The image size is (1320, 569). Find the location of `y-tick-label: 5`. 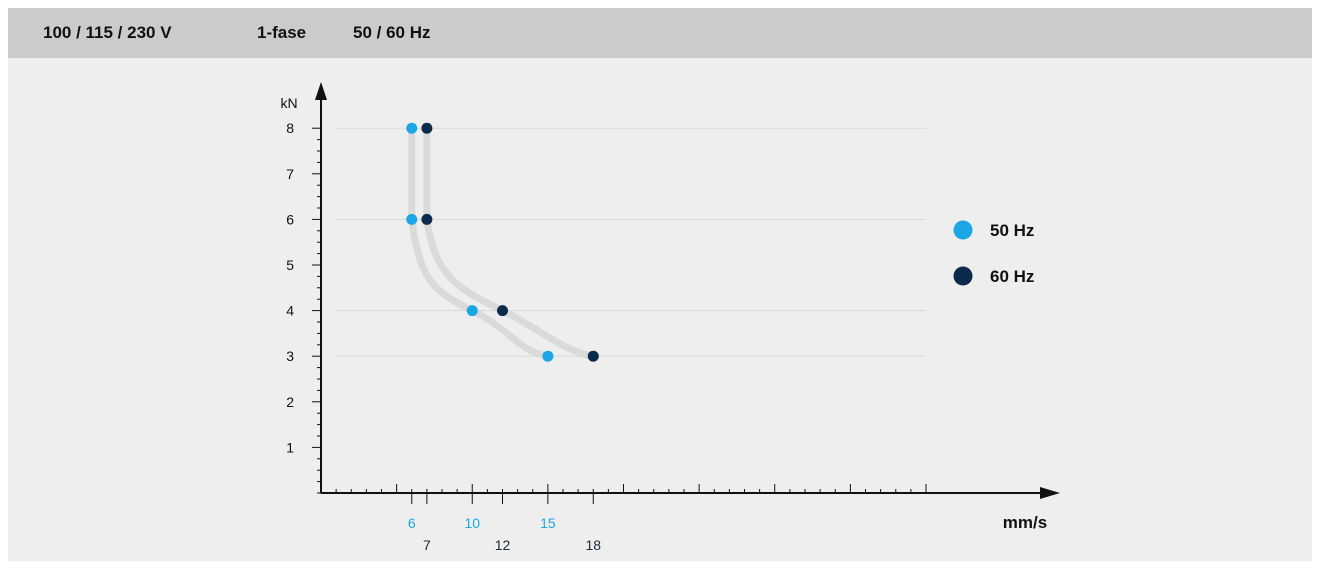

y-tick-label: 5 is located at coordinates (290, 265).